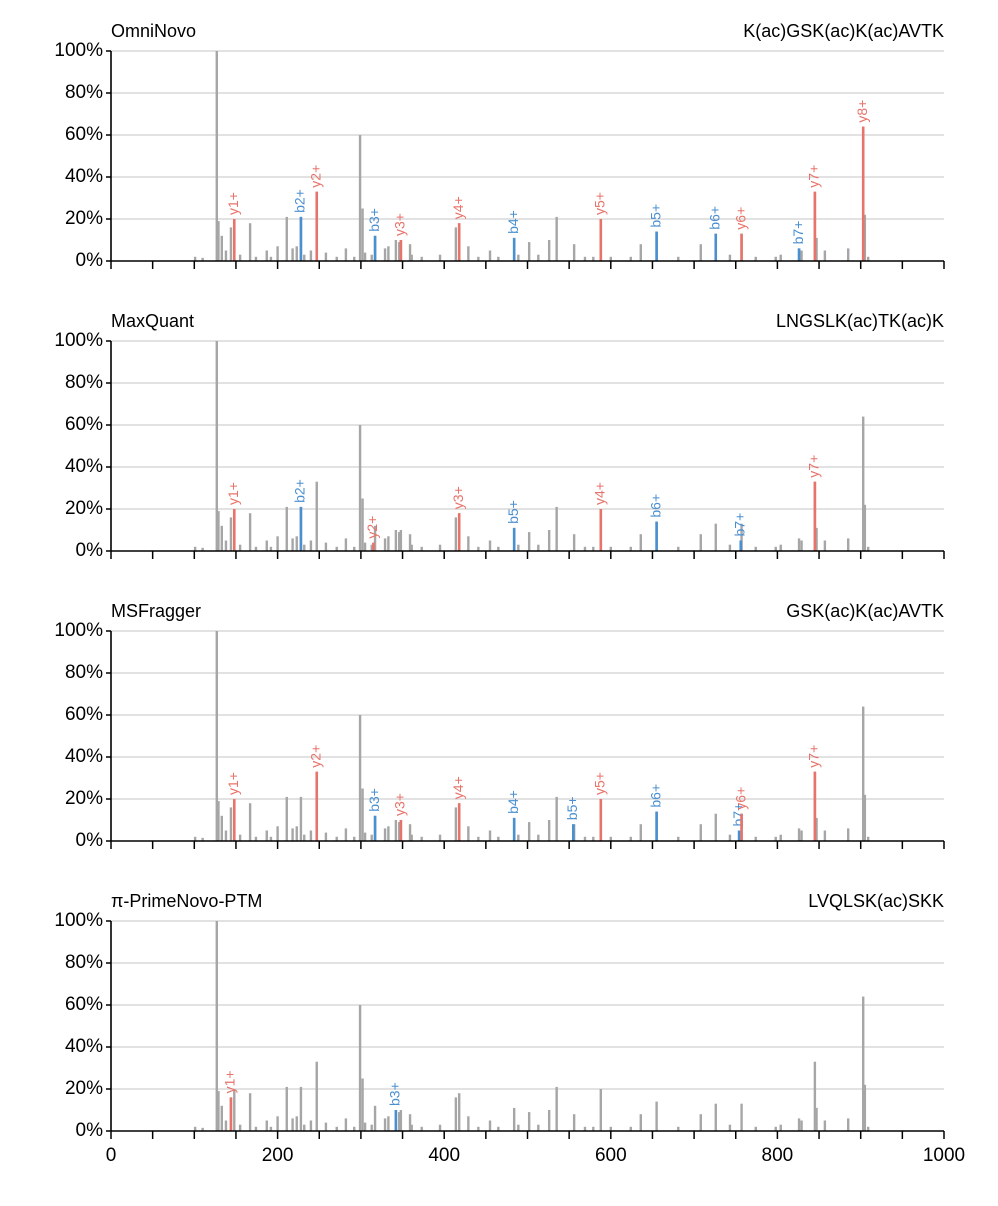 This screenshot has width=998, height=1206. What do you see at coordinates (111, 1155) in the screenshot?
I see `x-tick-label: 0` at bounding box center [111, 1155].